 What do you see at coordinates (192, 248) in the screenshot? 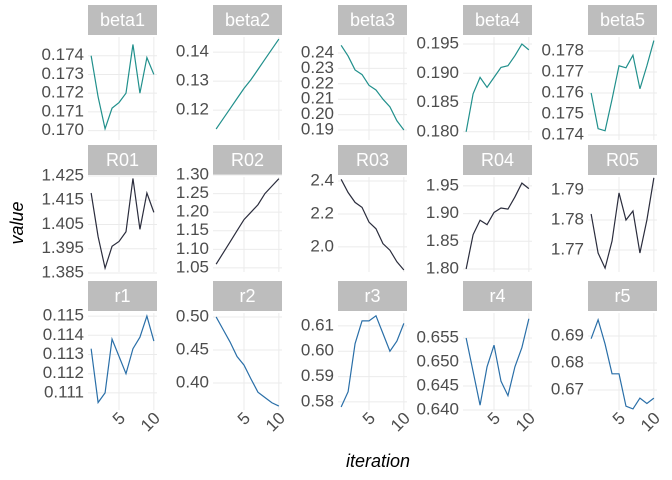
I see `y-tick-label: 1.10` at bounding box center [192, 248].